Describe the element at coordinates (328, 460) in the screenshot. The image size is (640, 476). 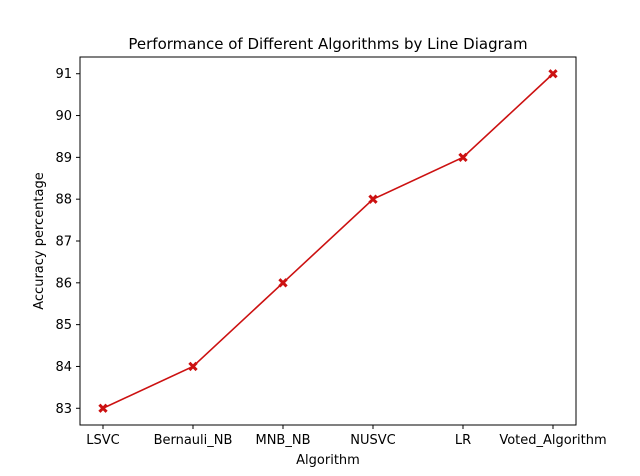
I see `x-axis-label: Algorithm` at that location.